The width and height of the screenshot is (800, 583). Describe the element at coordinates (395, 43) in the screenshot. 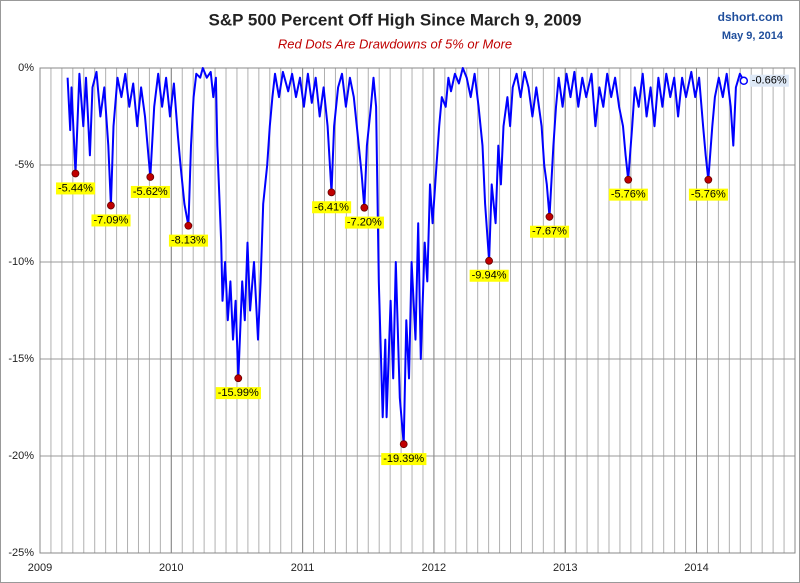

I see `chart-subtitle: Red Dots Are Drawdowns of 5% or More` at that location.